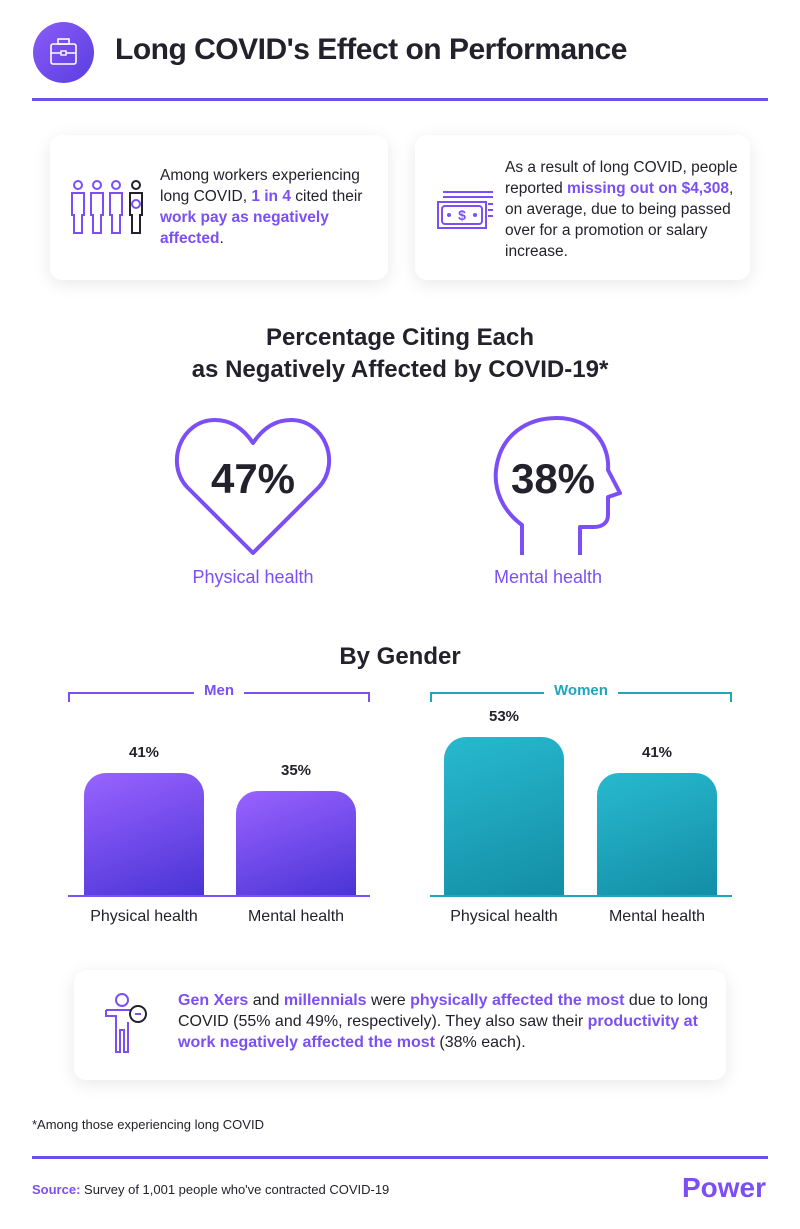 The height and width of the screenshot is (1229, 800). What do you see at coordinates (504, 717) in the screenshot?
I see `women-value-label: 53%` at bounding box center [504, 717].